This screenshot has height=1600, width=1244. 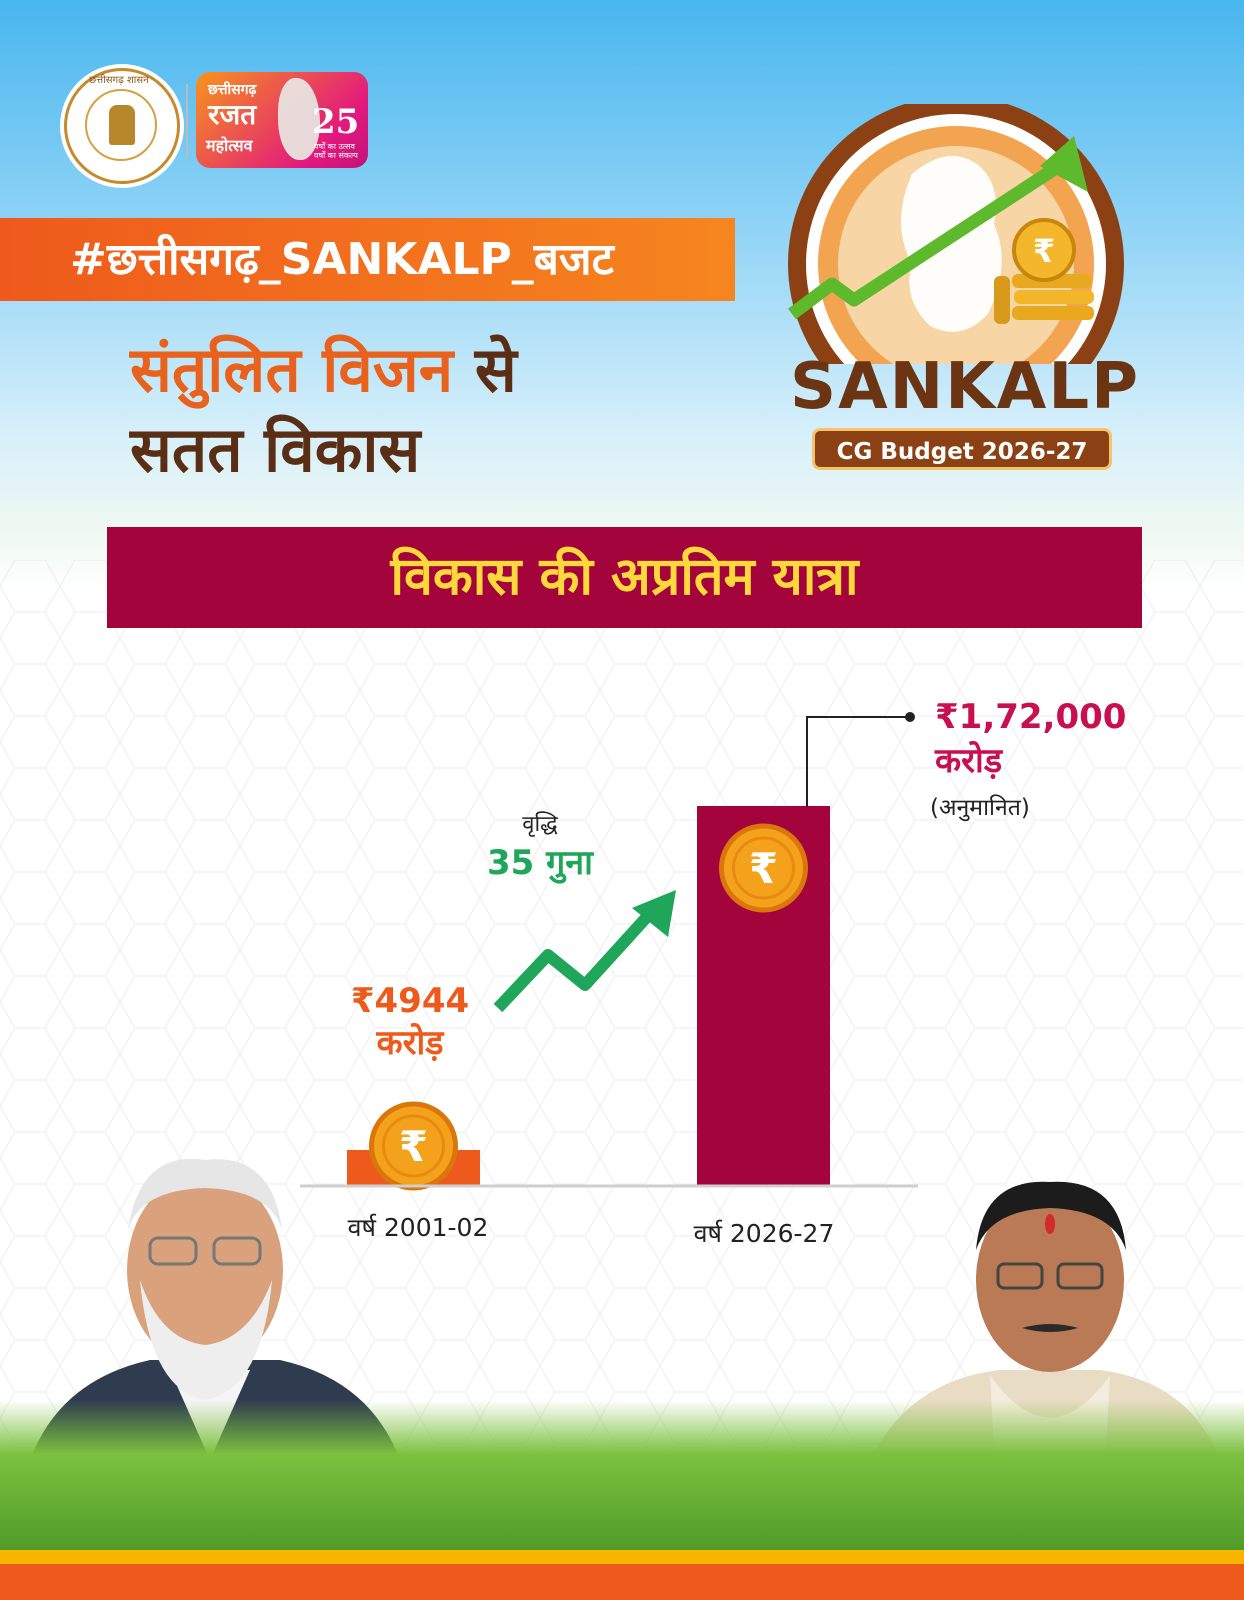 What do you see at coordinates (980, 808) in the screenshot?
I see `bar-2026-note: (अनुमानित)` at bounding box center [980, 808].